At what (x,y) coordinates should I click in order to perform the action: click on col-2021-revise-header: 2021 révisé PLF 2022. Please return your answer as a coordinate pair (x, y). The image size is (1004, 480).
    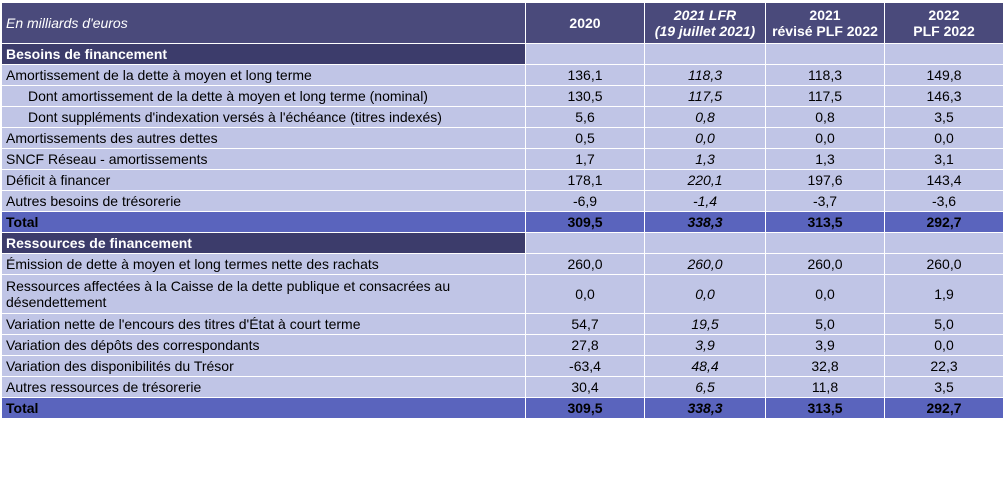
    Looking at the image, I should click on (825, 23).